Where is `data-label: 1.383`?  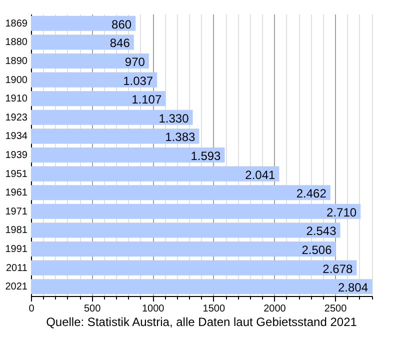 data-label: 1.383 is located at coordinates (180, 137).